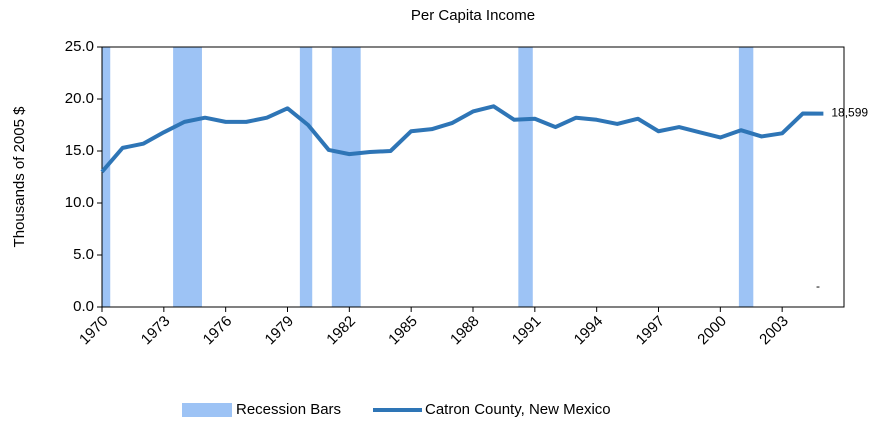  Describe the element at coordinates (527, 331) in the screenshot. I see `x-tick-label: 1991` at that location.